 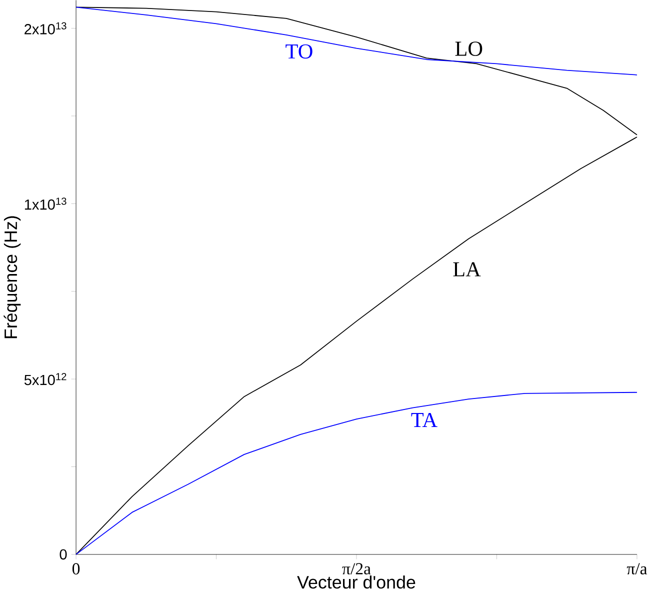 What do you see at coordinates (63, 554) in the screenshot?
I see `y-tick-label: 0` at bounding box center [63, 554].